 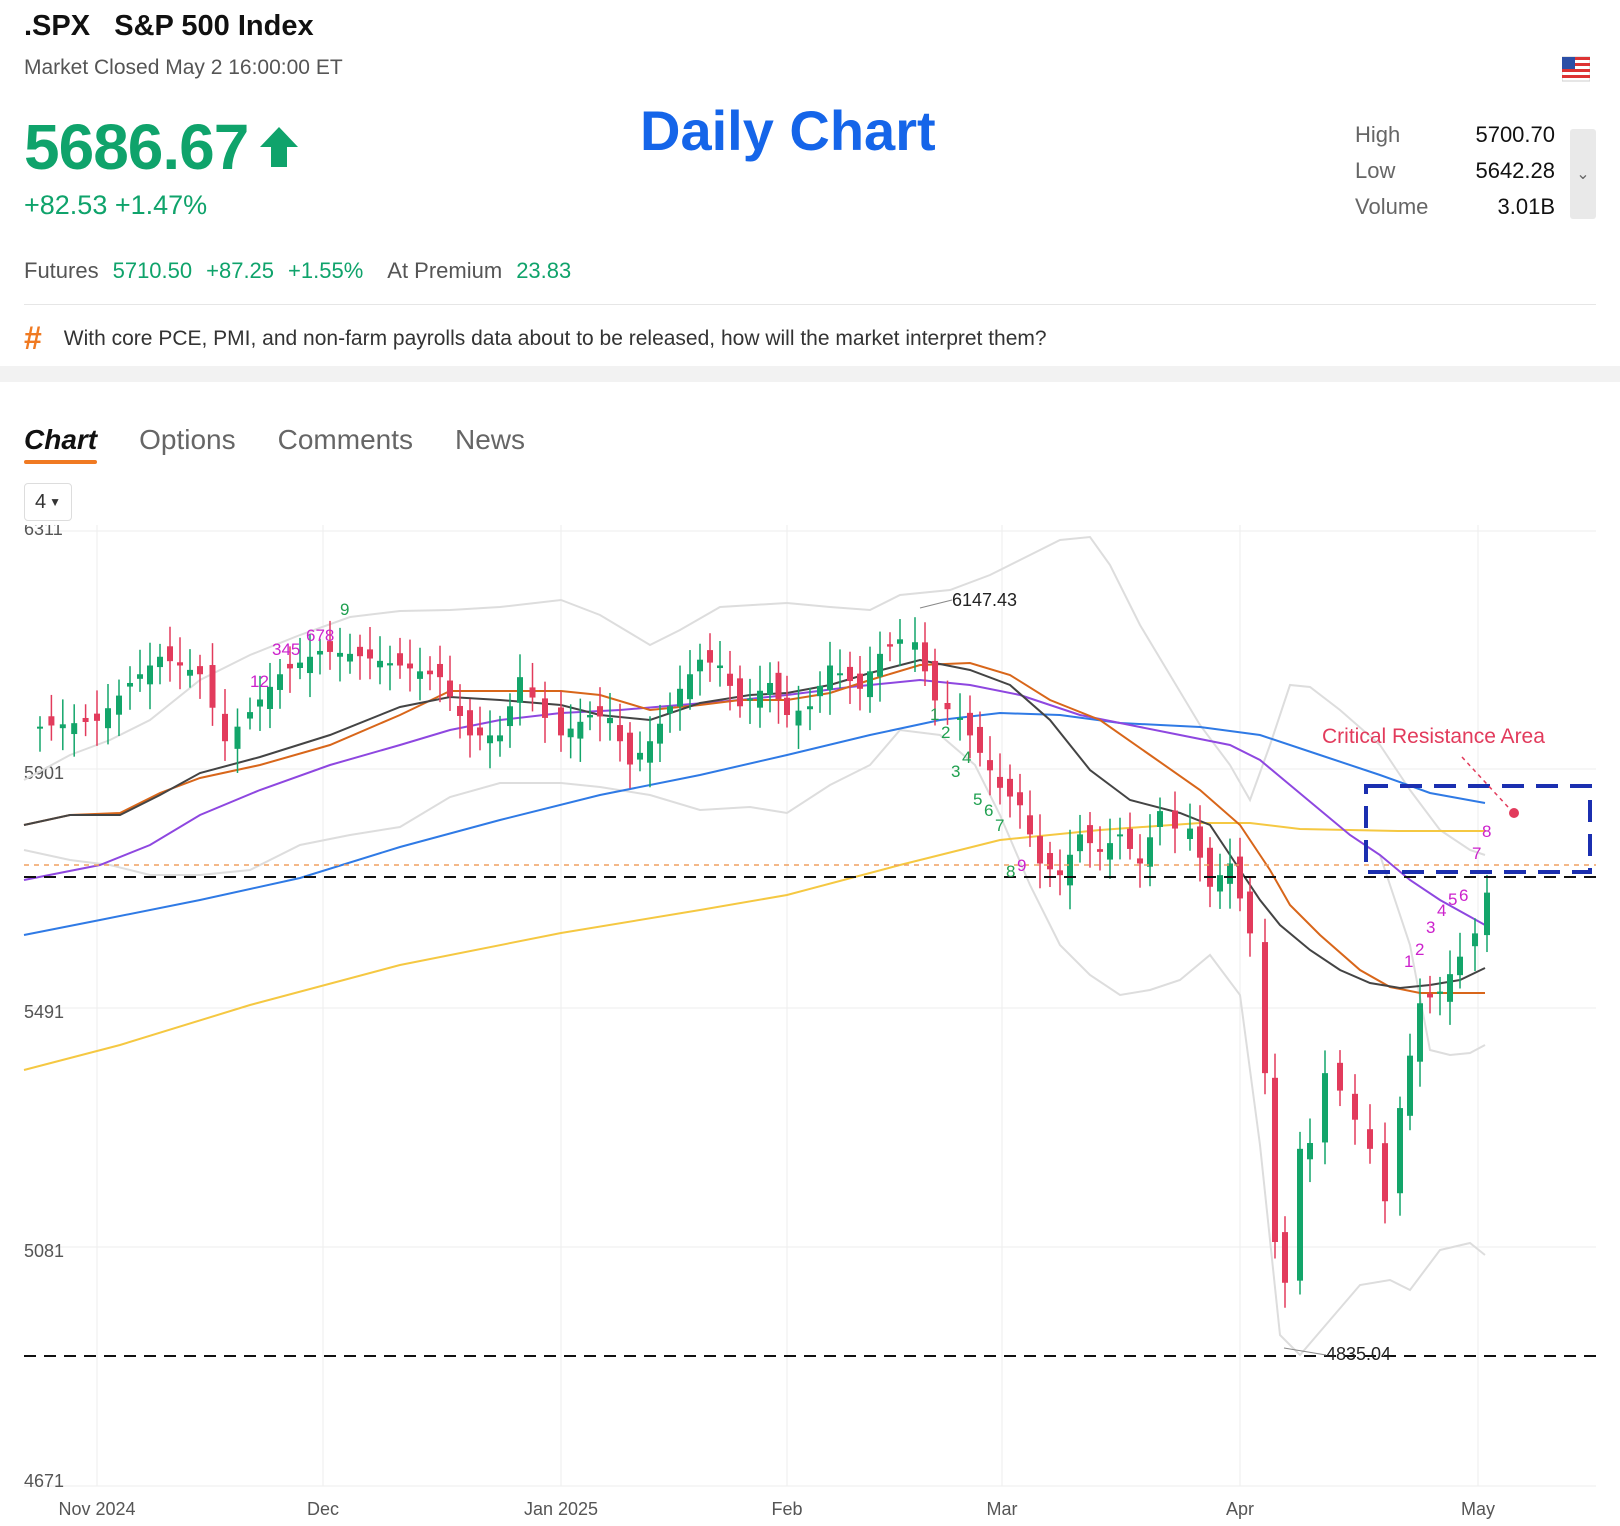 I want to click on resistance-label: Critical Resistance Area, so click(x=1433, y=736).